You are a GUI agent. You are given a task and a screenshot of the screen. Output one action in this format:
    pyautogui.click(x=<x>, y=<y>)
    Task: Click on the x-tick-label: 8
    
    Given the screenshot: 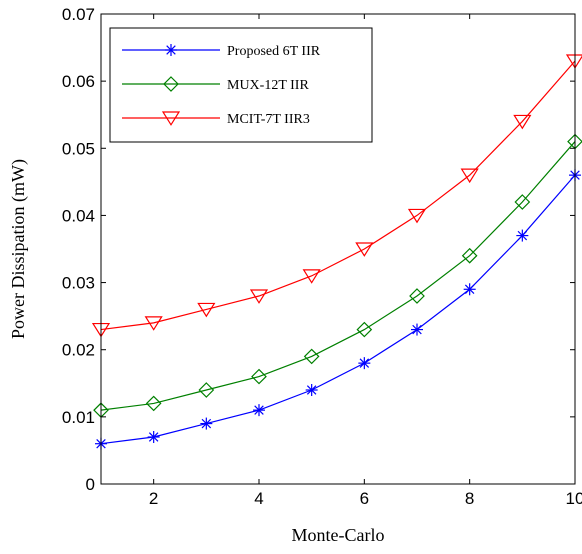 What is the action you would take?
    pyautogui.click(x=469, y=498)
    